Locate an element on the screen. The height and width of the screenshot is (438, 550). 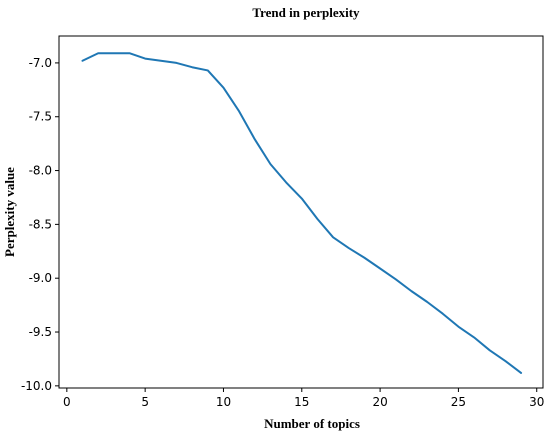
x-axis: 0 5 10 15 20 25 30 is located at coordinates (303, 398).